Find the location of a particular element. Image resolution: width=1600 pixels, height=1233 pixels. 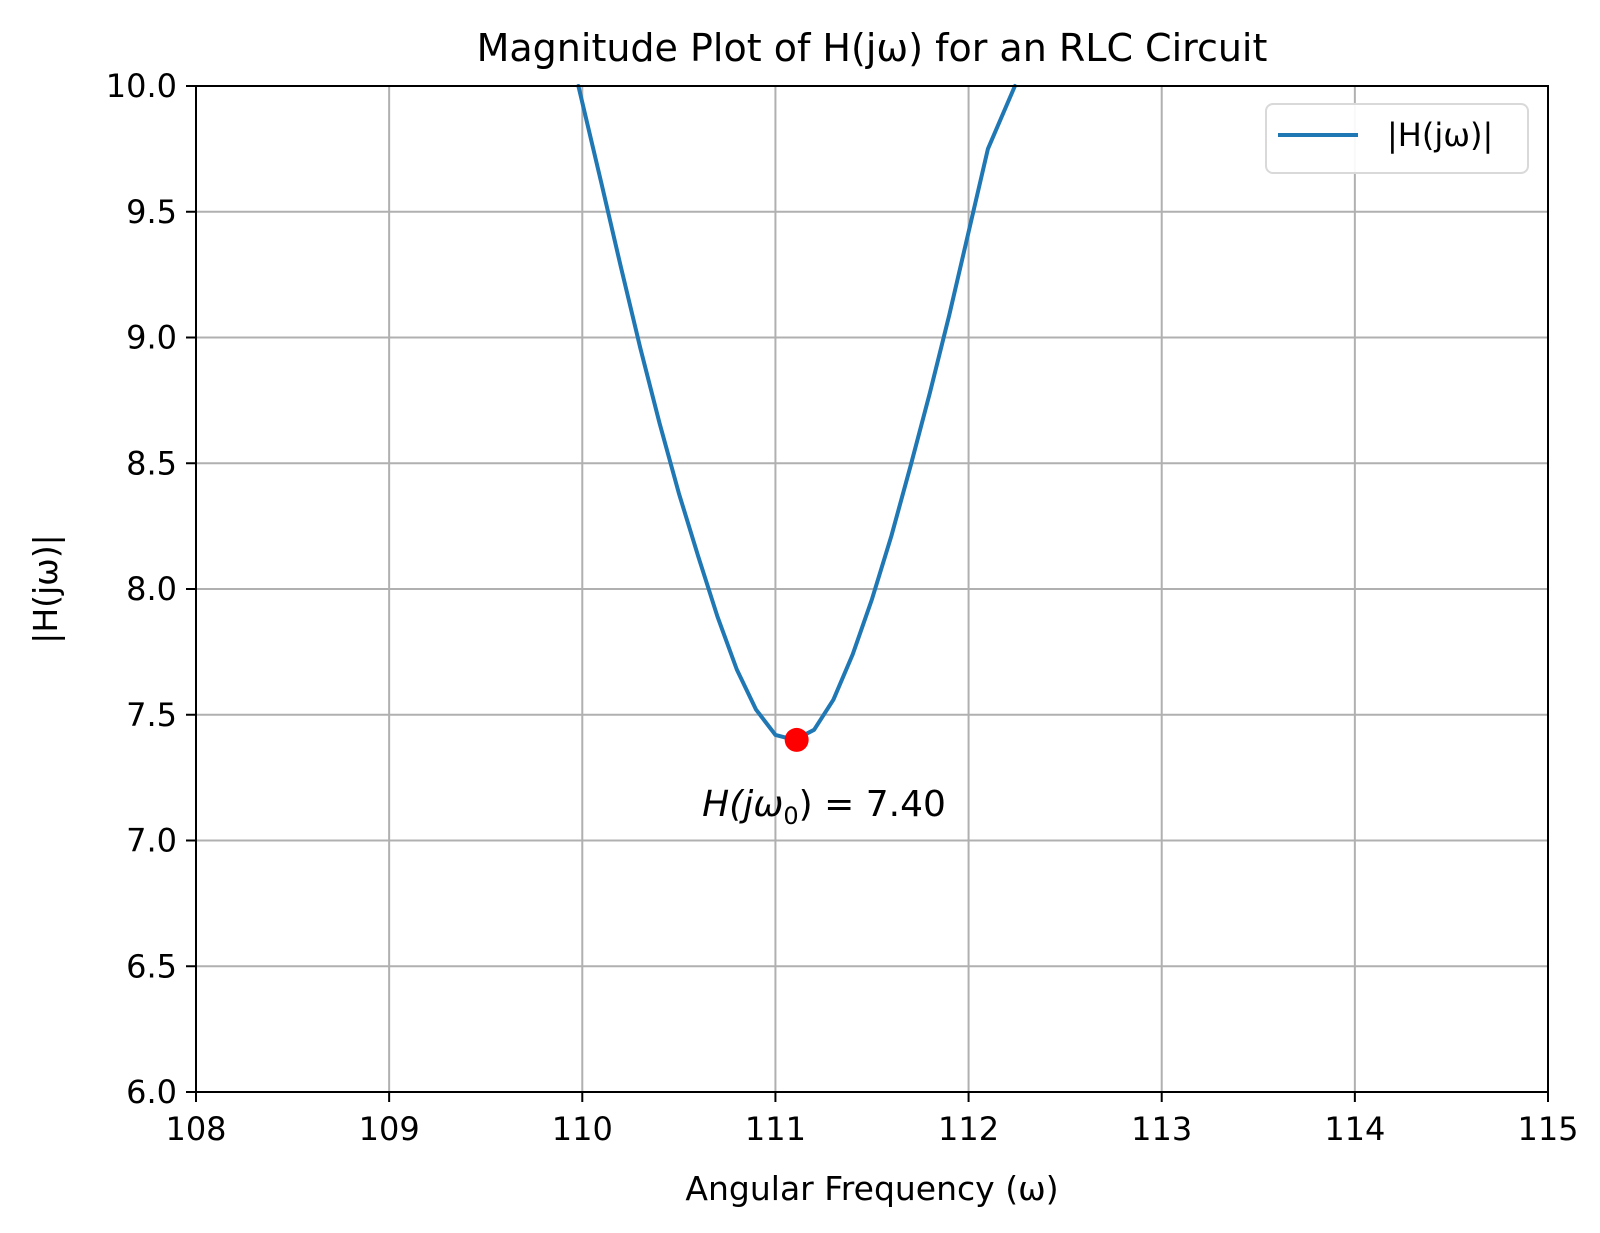

annotation-suffix: ) = 7.40 is located at coordinates (872, 804).